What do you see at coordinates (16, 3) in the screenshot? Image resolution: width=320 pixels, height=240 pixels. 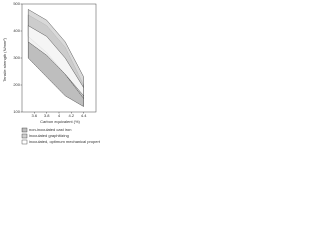 I see `y-tick-label: 500` at bounding box center [16, 3].